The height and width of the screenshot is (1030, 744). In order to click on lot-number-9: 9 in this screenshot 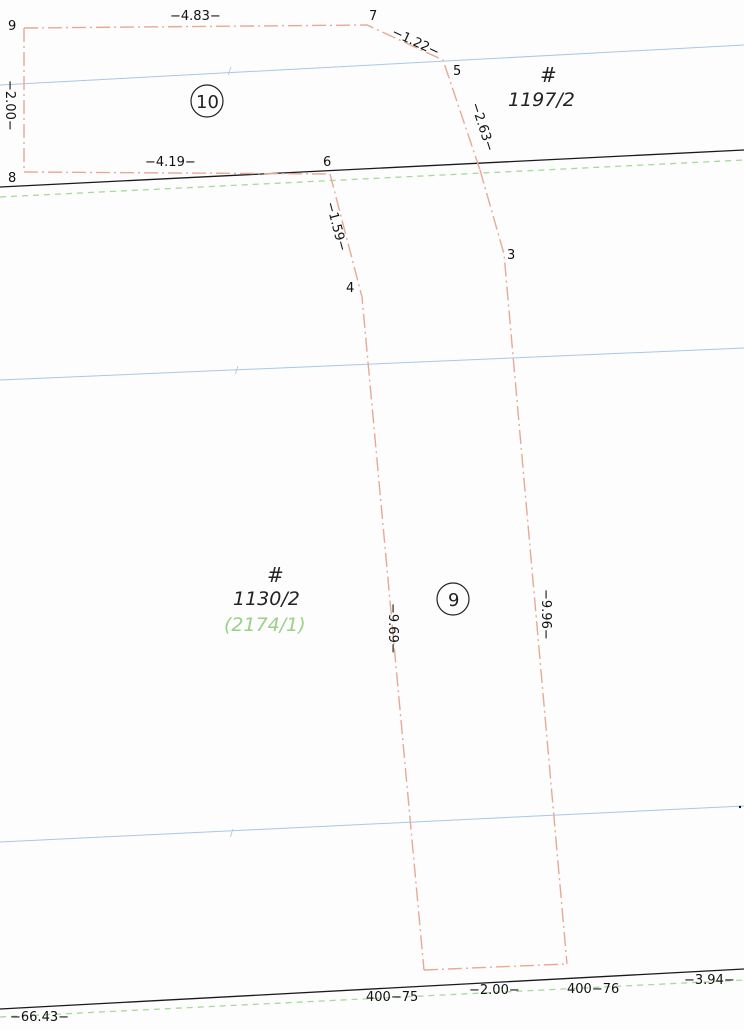, I will do `click(453, 600)`.